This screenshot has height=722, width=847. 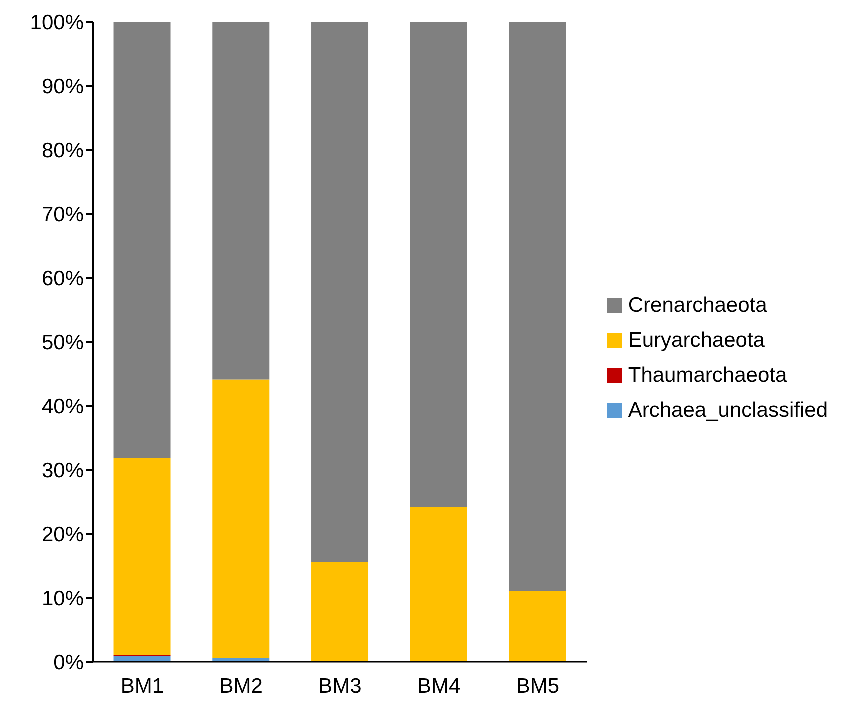 What do you see at coordinates (241, 686) in the screenshot?
I see `x-tick-label: BM2` at bounding box center [241, 686].